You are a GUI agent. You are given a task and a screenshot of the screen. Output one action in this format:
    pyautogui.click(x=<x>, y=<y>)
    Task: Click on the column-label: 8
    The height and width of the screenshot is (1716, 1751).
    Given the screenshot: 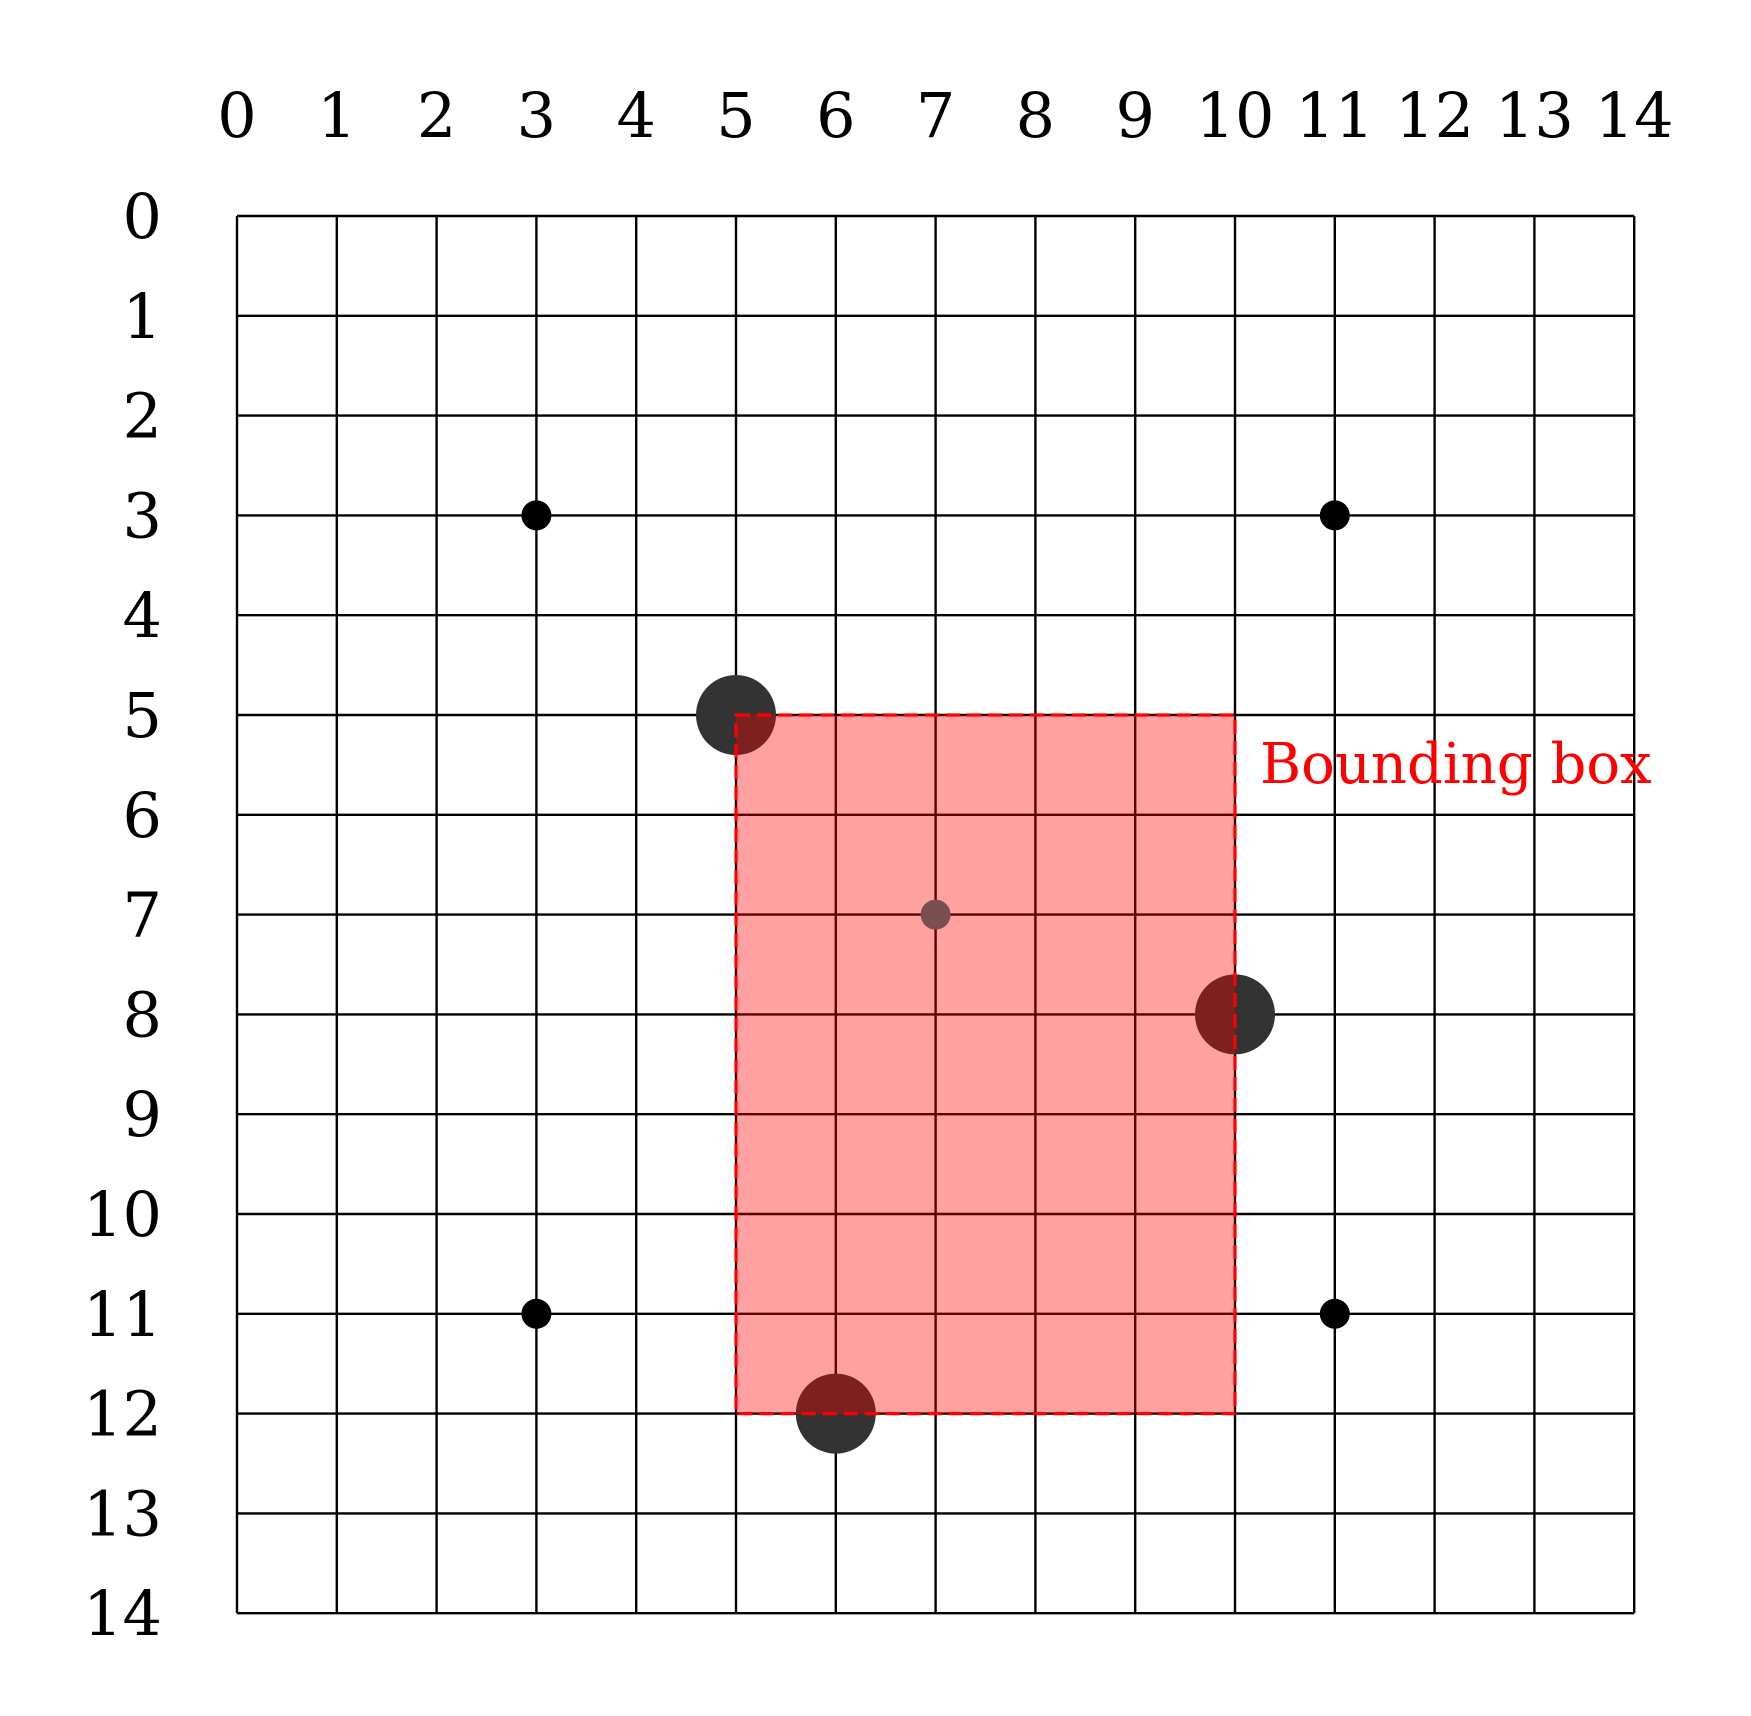 What is the action you would take?
    pyautogui.click(x=1035, y=115)
    